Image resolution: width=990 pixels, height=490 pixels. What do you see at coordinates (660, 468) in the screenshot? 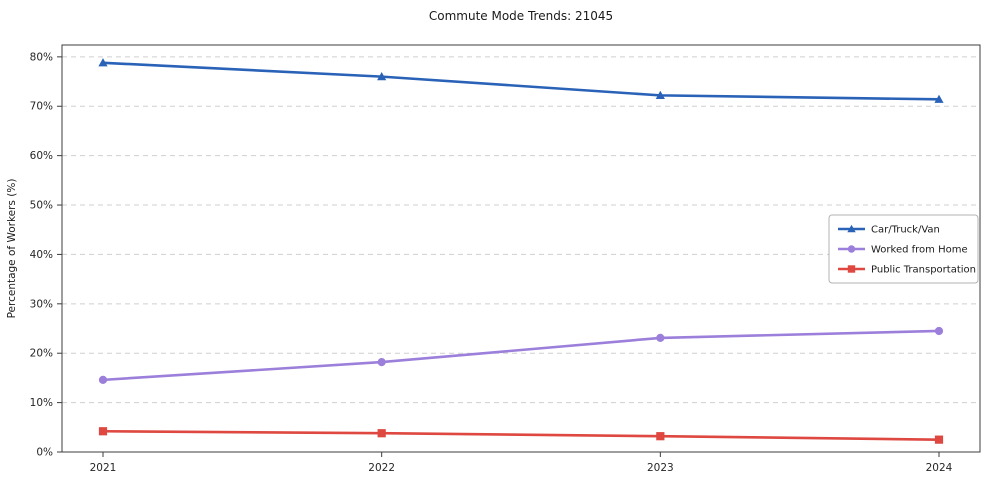
I see `x-tick-label: 2023` at bounding box center [660, 468].